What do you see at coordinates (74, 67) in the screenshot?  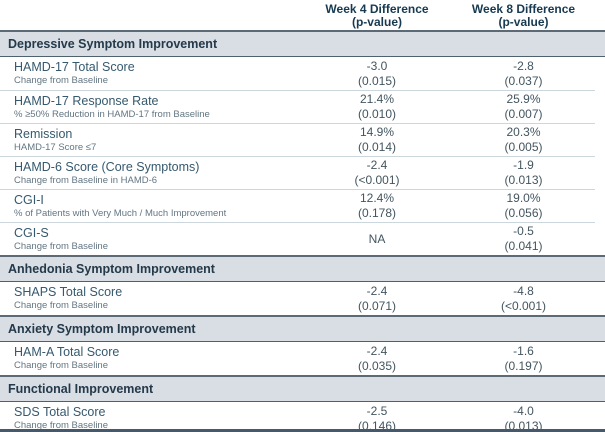 I see `row-label: HAMD-17 Total Score` at bounding box center [74, 67].